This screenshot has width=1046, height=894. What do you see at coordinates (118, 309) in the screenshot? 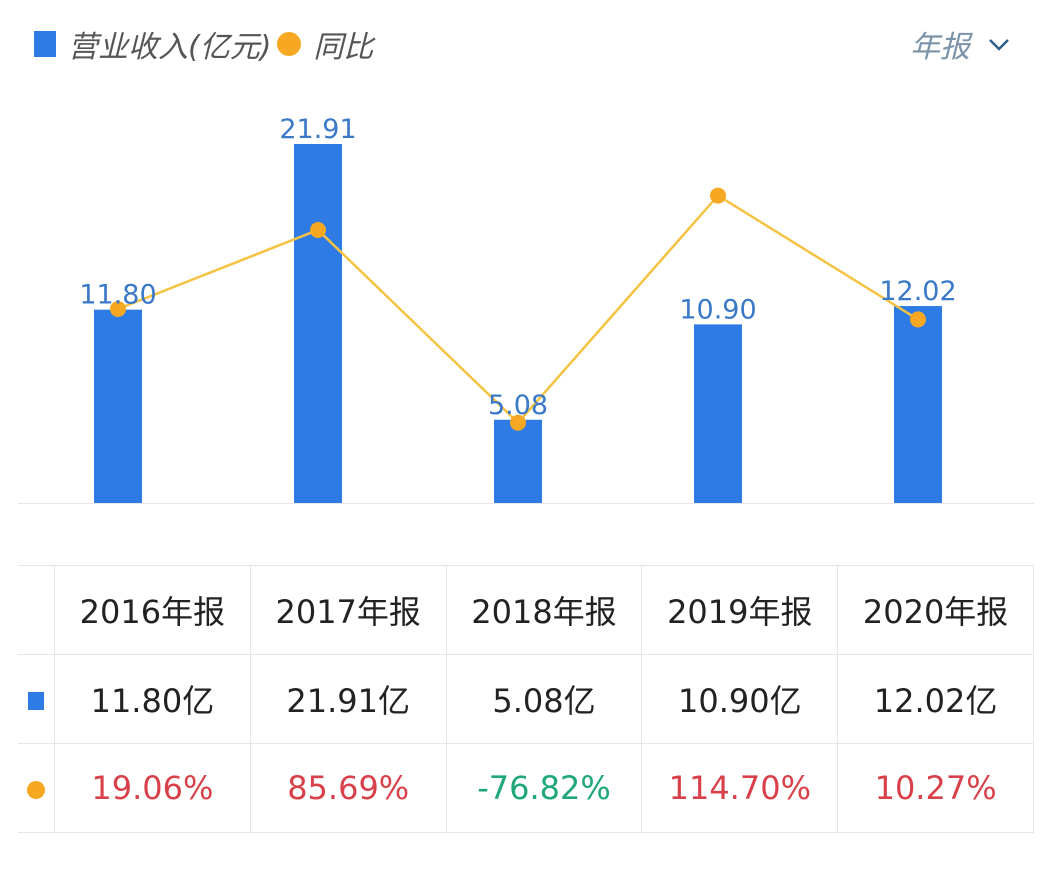
I see `yoy-point-2016年报` at bounding box center [118, 309].